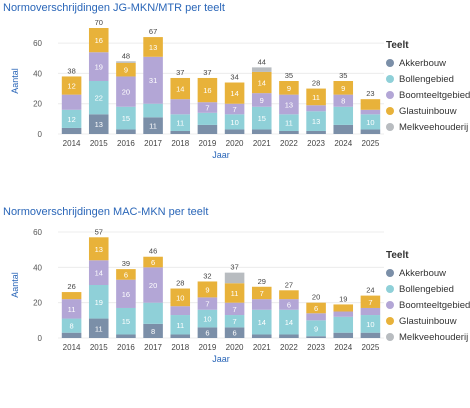  Describe the element at coordinates (153, 47) in the screenshot. I see `data-label: 13` at that location.